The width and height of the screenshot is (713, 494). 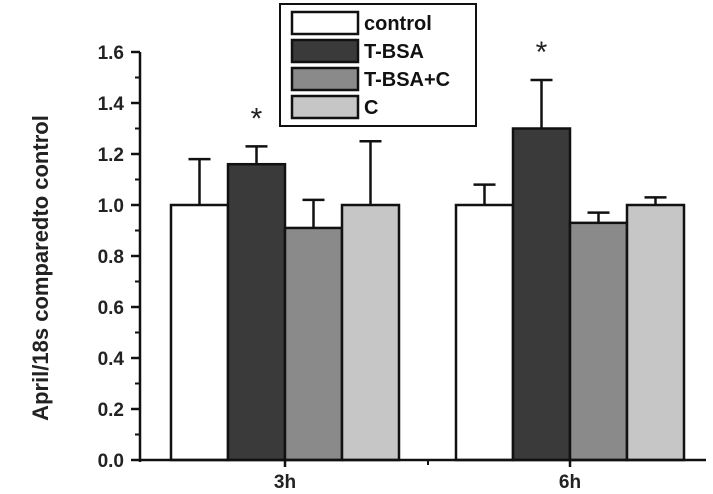 What do you see at coordinates (394, 52) in the screenshot?
I see `legend-label: T-BSA` at bounding box center [394, 52].